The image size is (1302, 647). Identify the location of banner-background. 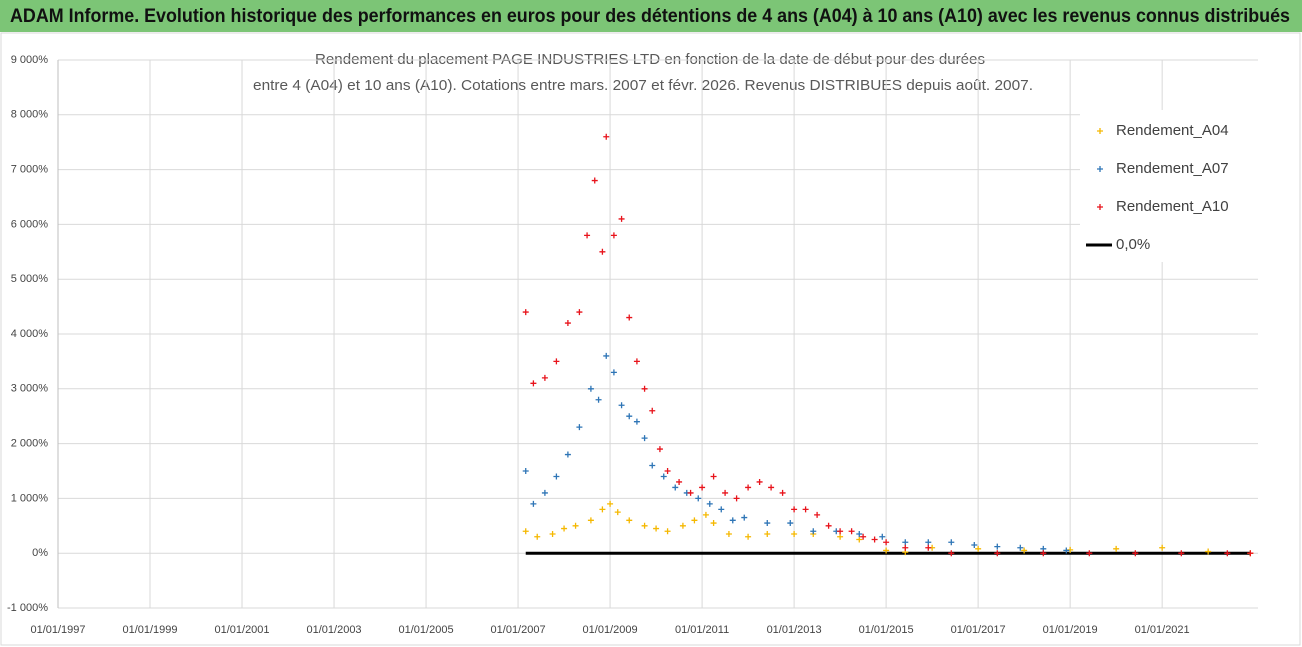
(651, 16).